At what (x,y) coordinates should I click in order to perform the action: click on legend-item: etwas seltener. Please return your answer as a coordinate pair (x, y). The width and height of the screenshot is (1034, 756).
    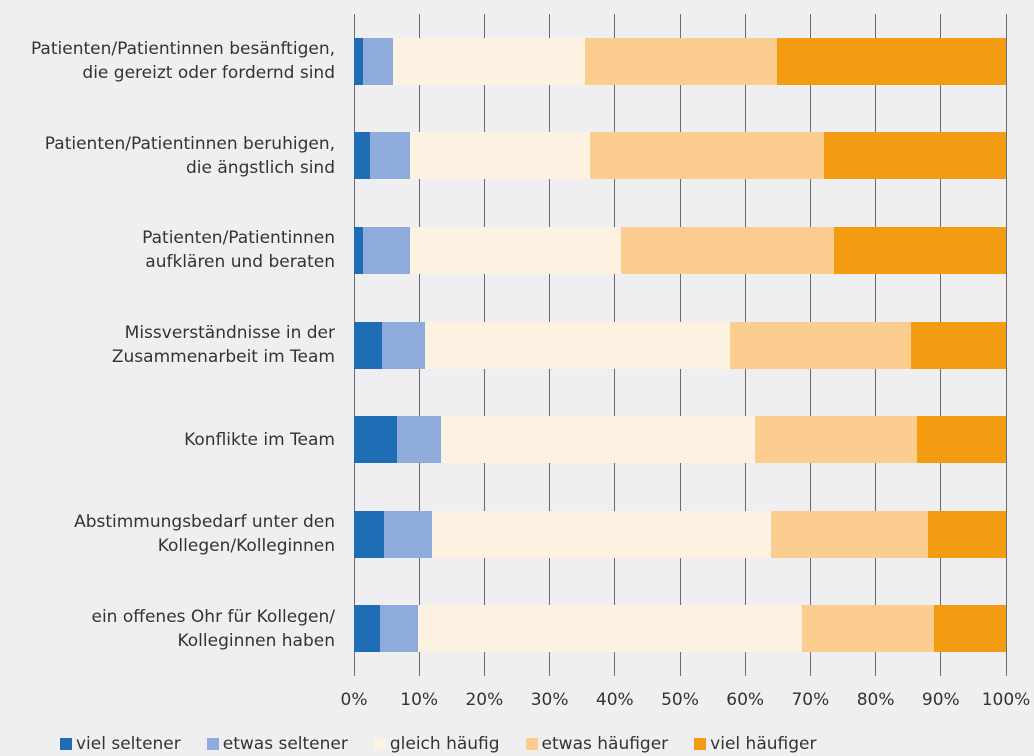
    Looking at the image, I should click on (277, 744).